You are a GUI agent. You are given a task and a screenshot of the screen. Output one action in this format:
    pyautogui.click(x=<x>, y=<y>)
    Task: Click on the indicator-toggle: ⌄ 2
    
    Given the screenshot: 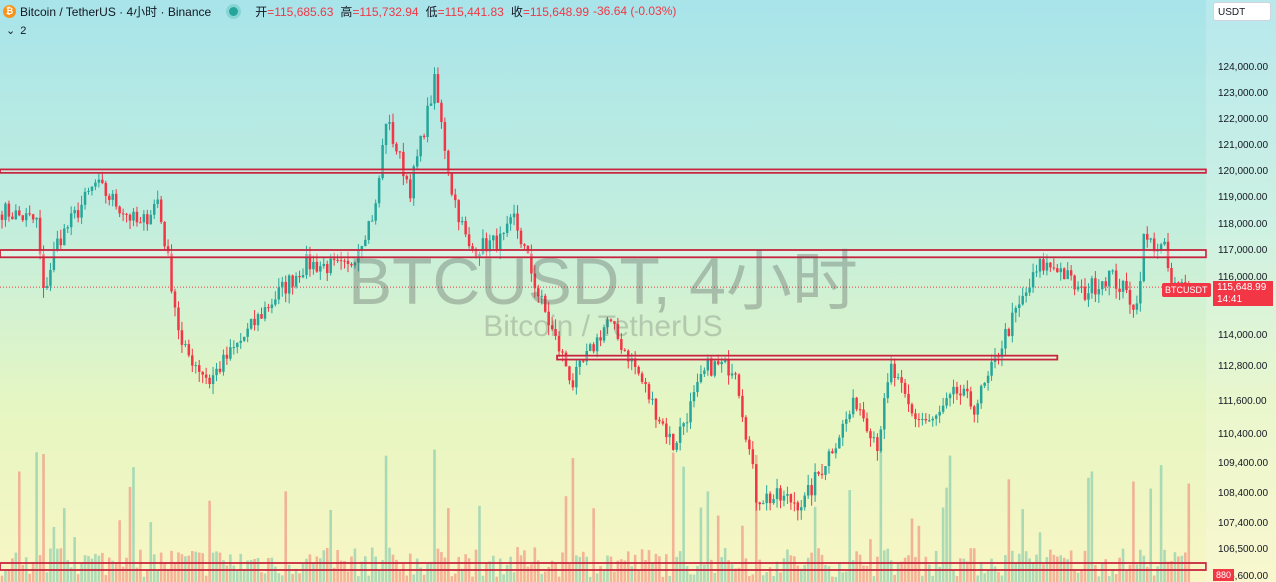 What is the action you would take?
    pyautogui.click(x=16, y=31)
    